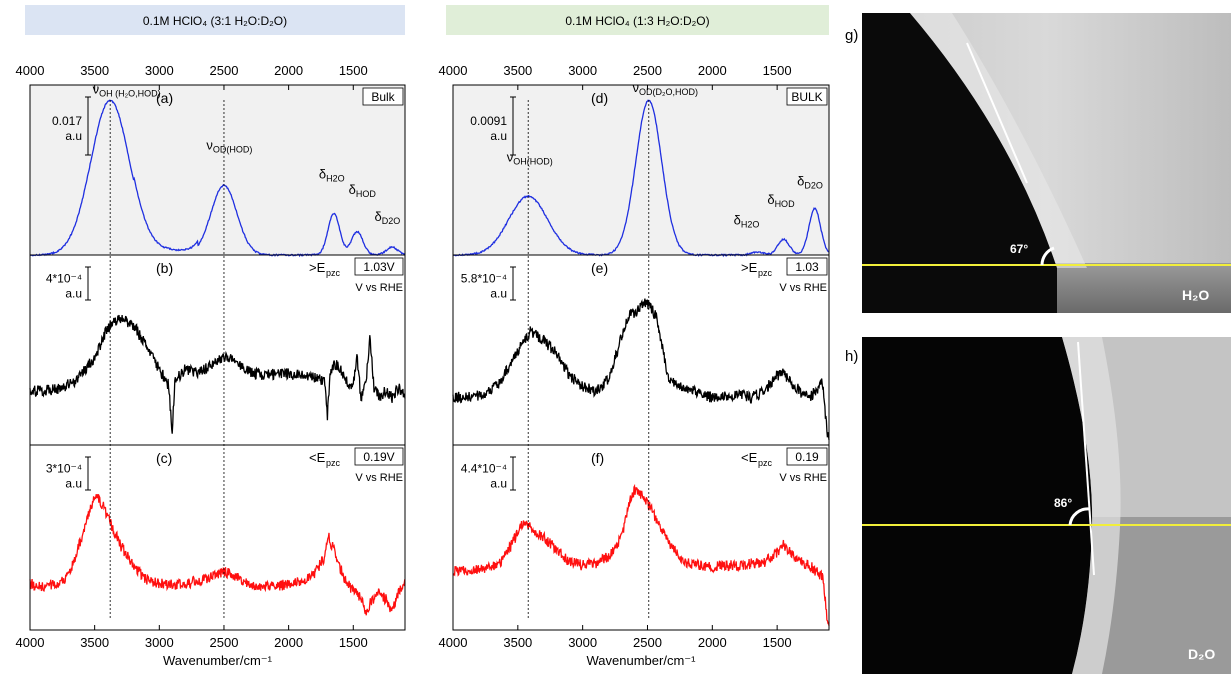 This screenshot has height=674, width=1231. Describe the element at coordinates (781, 200) in the screenshot. I see `peak-label-d-3: δHOD` at that location.